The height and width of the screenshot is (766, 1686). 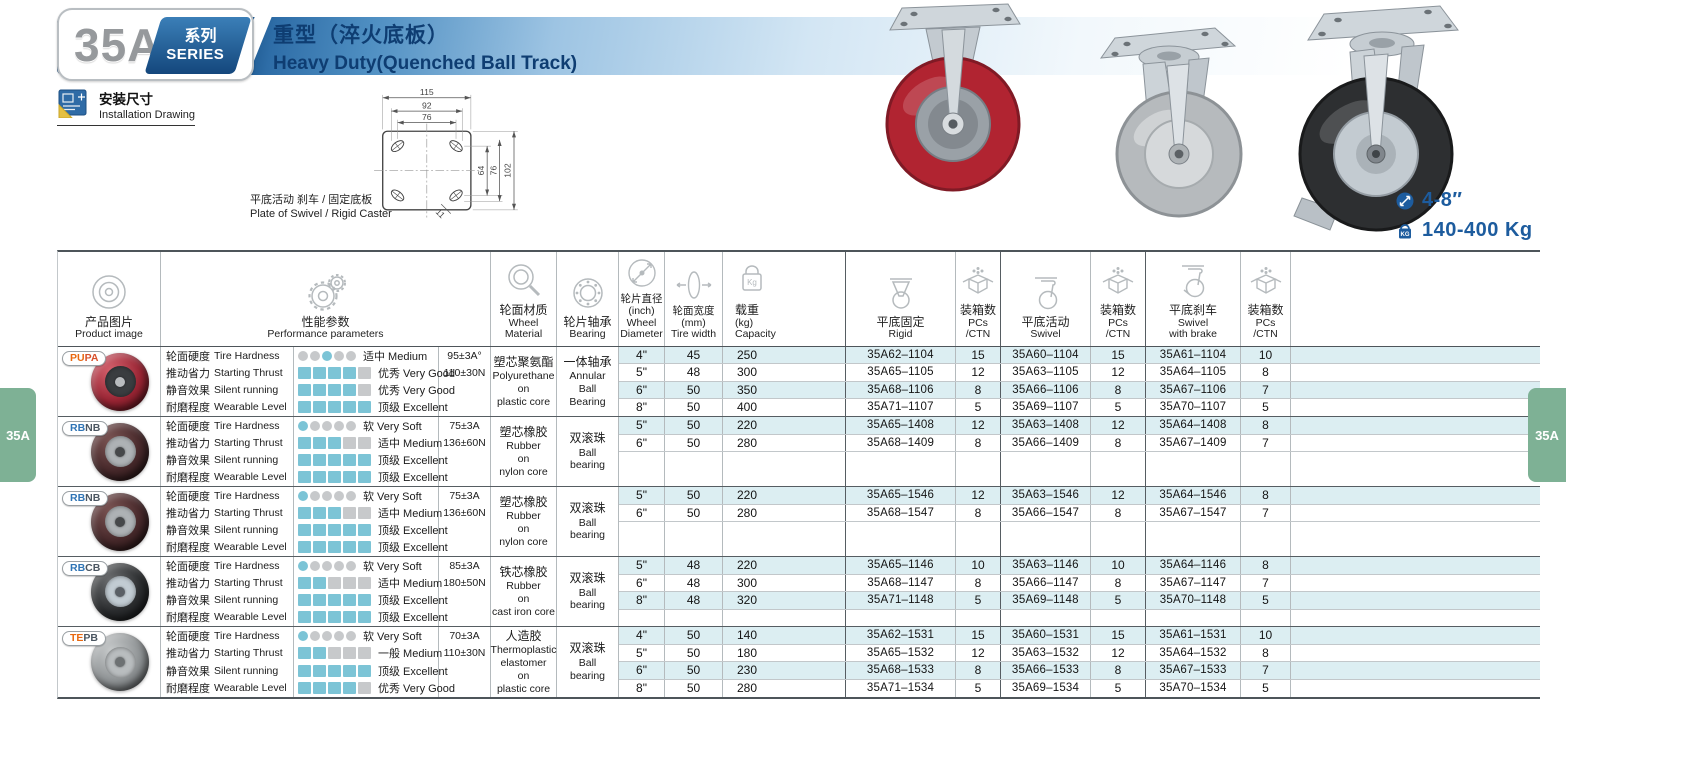 I want to click on spec-cell: 35A63–1532, so click(x=1046, y=652).